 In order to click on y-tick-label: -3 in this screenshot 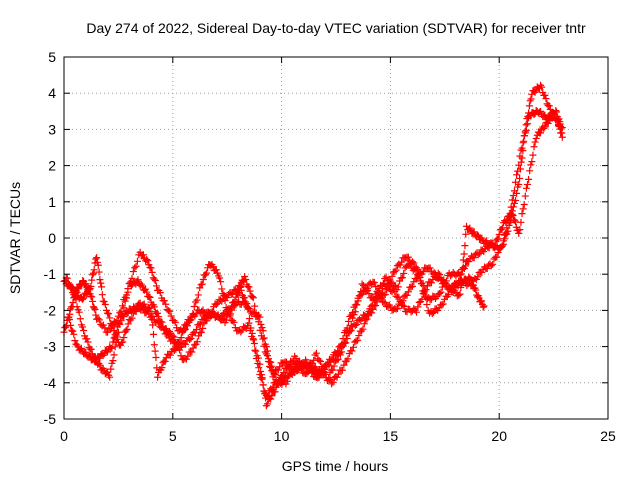, I will do `click(50, 347)`.